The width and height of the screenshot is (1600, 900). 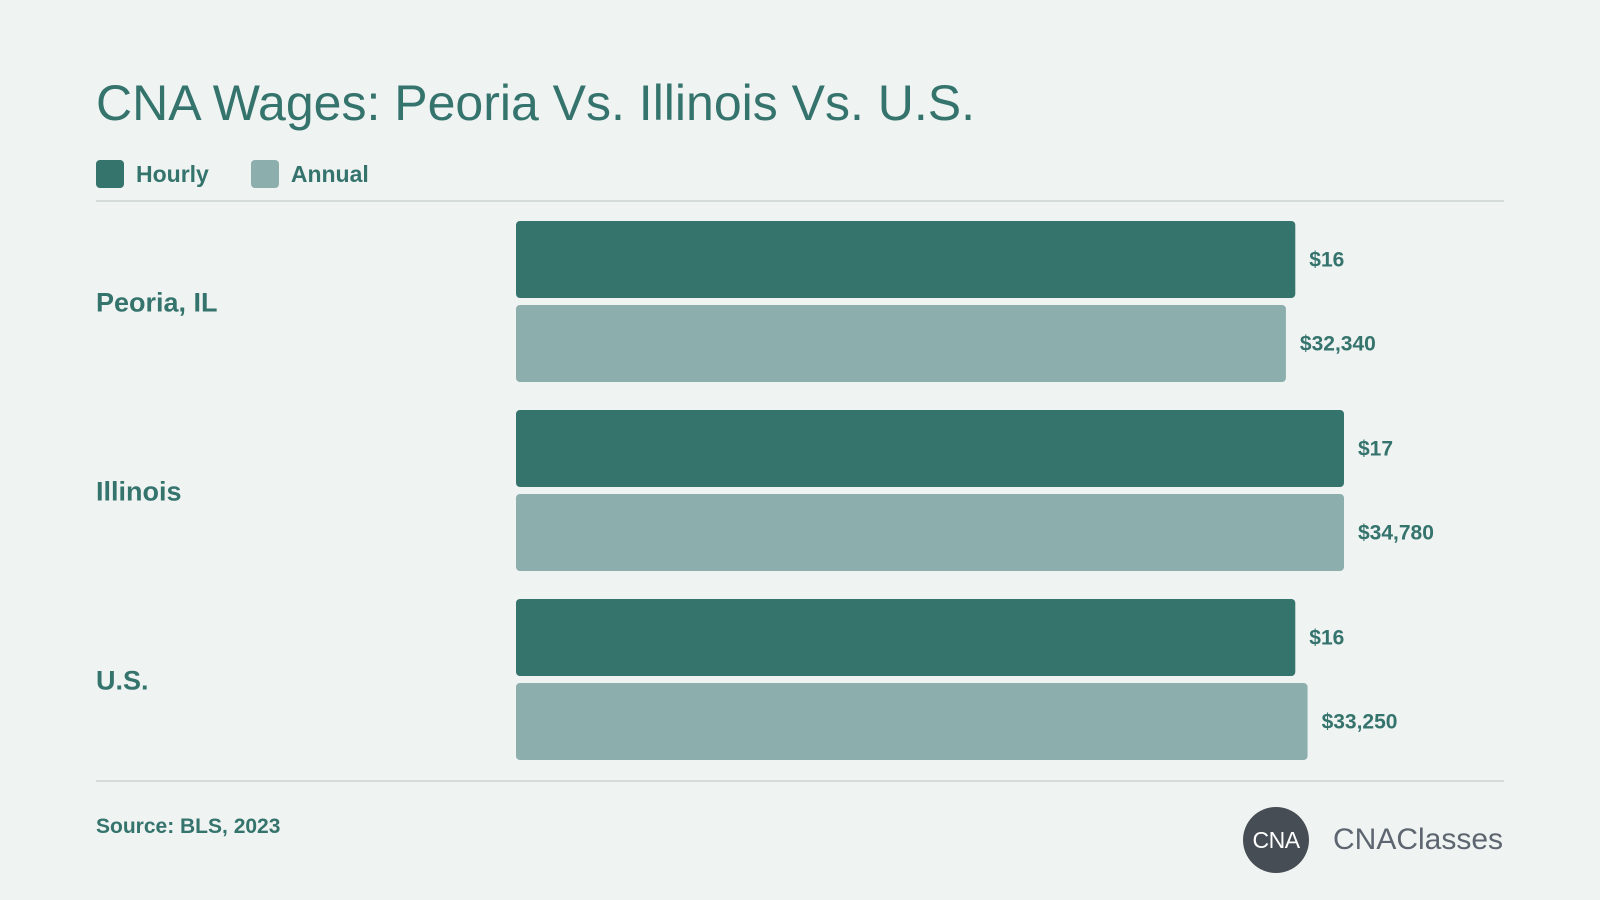 I want to click on category-label-illinois: Illinois, so click(x=139, y=492).